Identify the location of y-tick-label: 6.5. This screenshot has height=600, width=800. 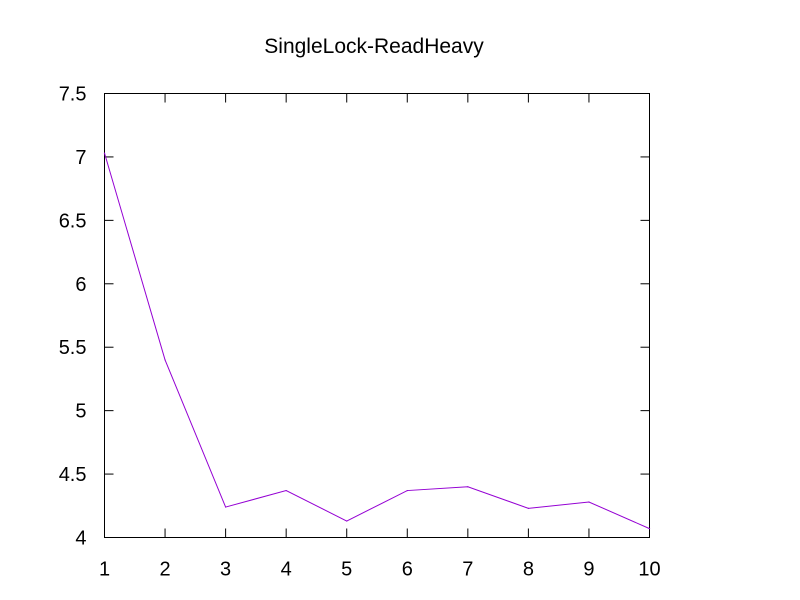
(73, 221).